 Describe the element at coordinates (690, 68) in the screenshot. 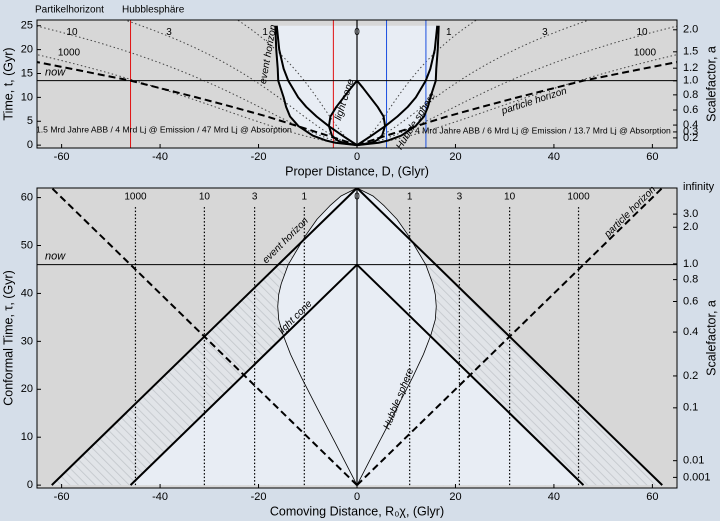

I see `y2-tick-label: 1.2` at that location.